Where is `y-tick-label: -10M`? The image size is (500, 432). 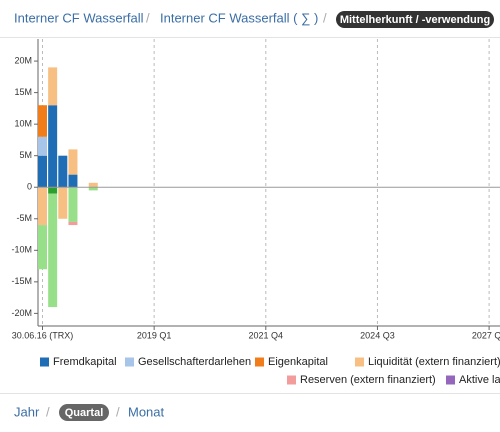
y-tick-label: -10M is located at coordinates (21, 250).